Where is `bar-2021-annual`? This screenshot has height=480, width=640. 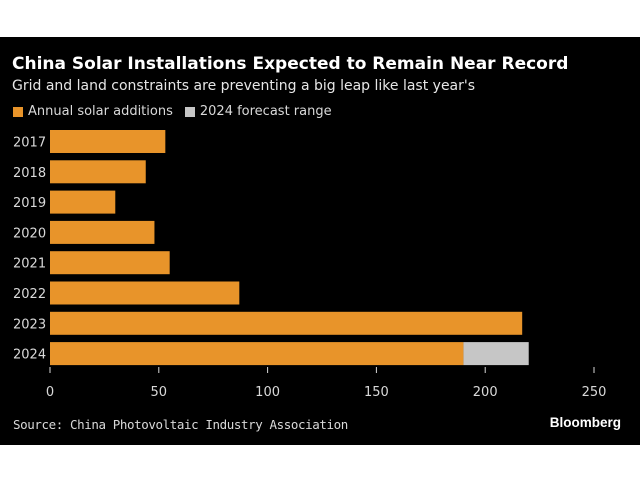
bar-2021-annual is located at coordinates (110, 263).